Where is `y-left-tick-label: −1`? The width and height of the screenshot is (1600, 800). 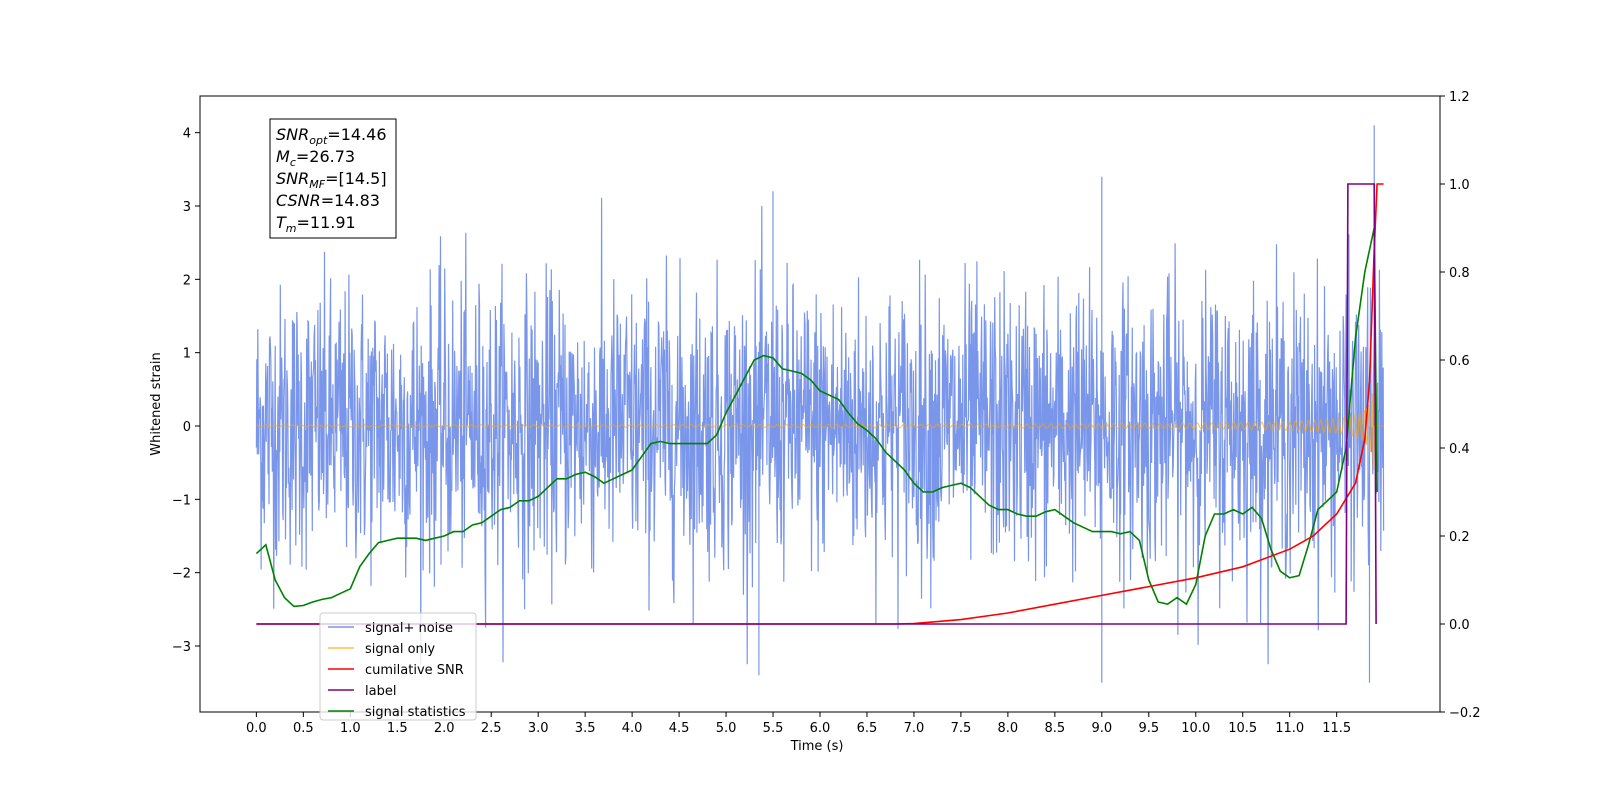 y-left-tick-label: −1 is located at coordinates (181, 500).